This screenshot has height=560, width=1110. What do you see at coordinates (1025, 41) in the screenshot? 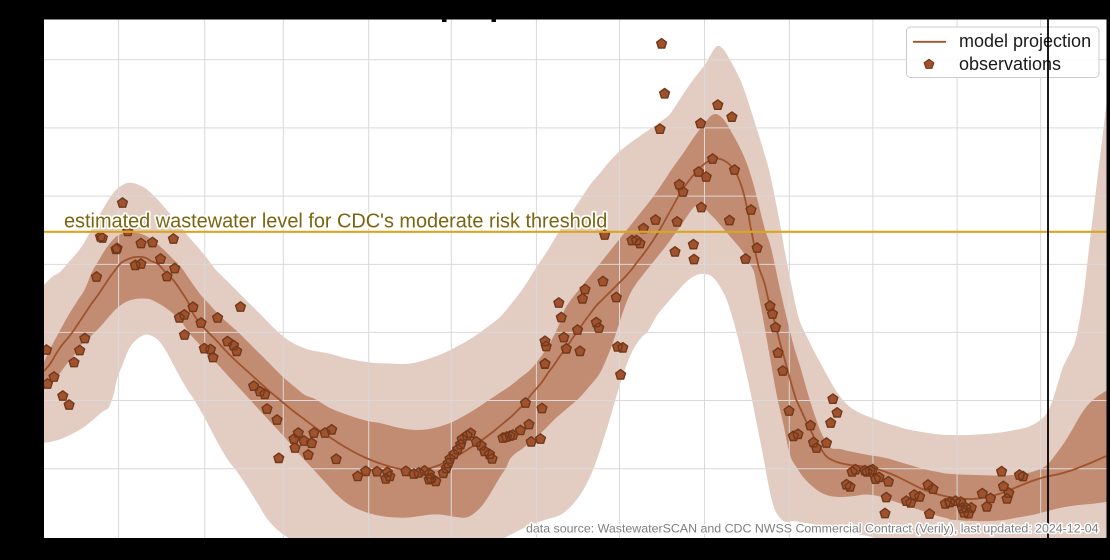
I see `svg-text: model projection` at bounding box center [1025, 41].